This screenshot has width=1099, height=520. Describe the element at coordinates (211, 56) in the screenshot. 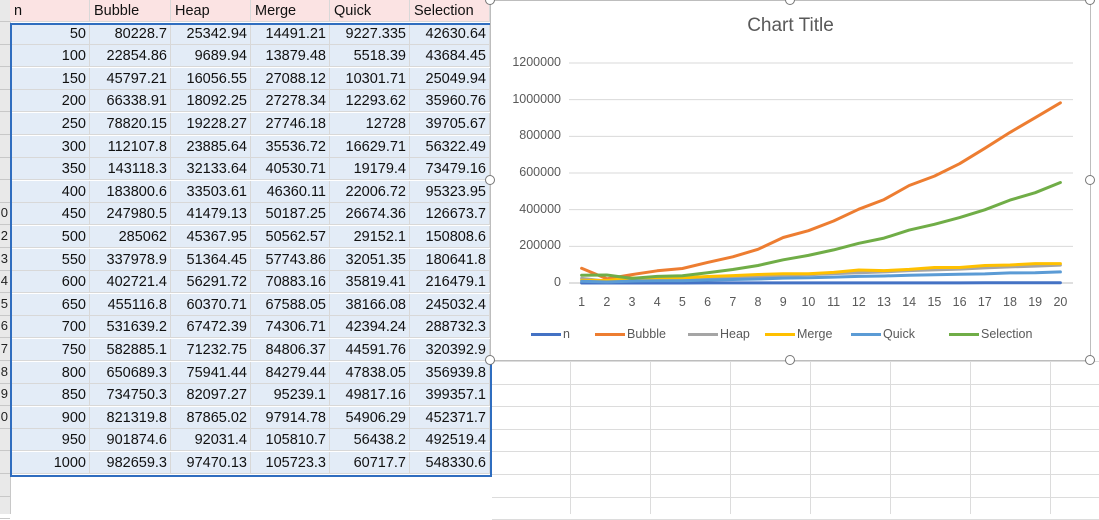

I see `table-cell: 9689.94` at that location.